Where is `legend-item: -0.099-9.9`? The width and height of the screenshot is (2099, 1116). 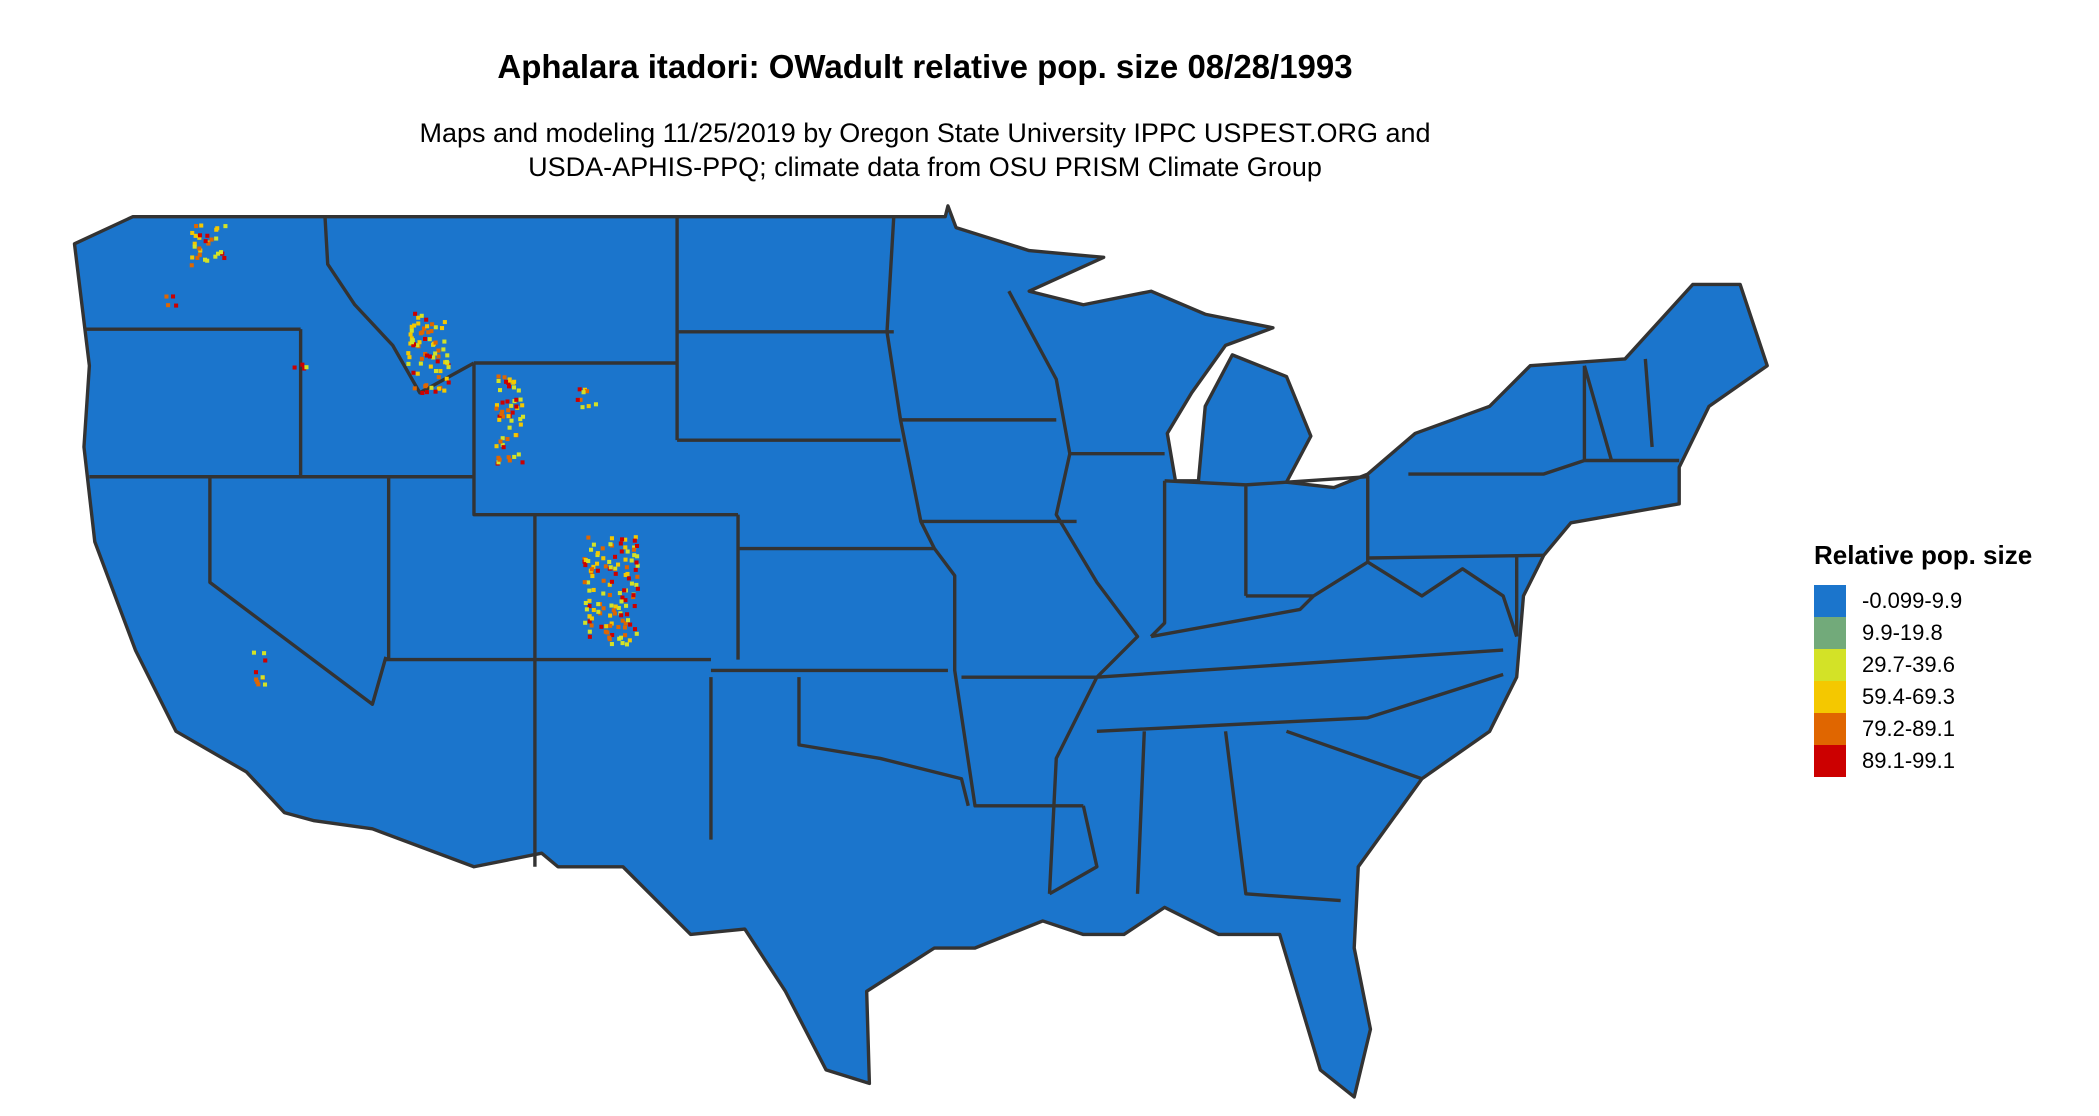
legend-item: -0.099-9.9 is located at coordinates (1923, 601).